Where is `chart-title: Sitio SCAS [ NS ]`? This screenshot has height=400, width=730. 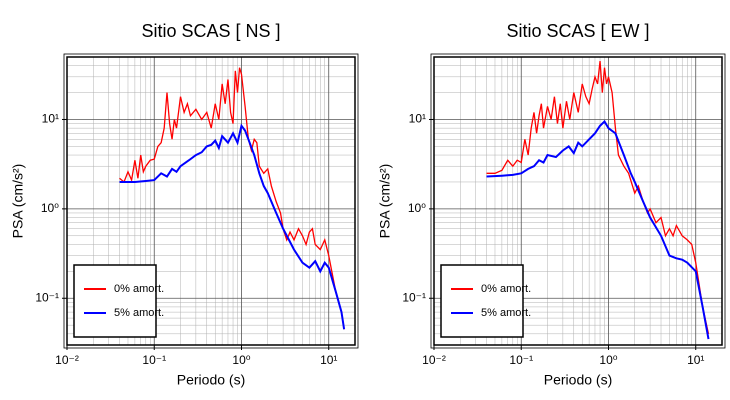 chart-title: Sitio SCAS [ NS ] is located at coordinates (210, 31).